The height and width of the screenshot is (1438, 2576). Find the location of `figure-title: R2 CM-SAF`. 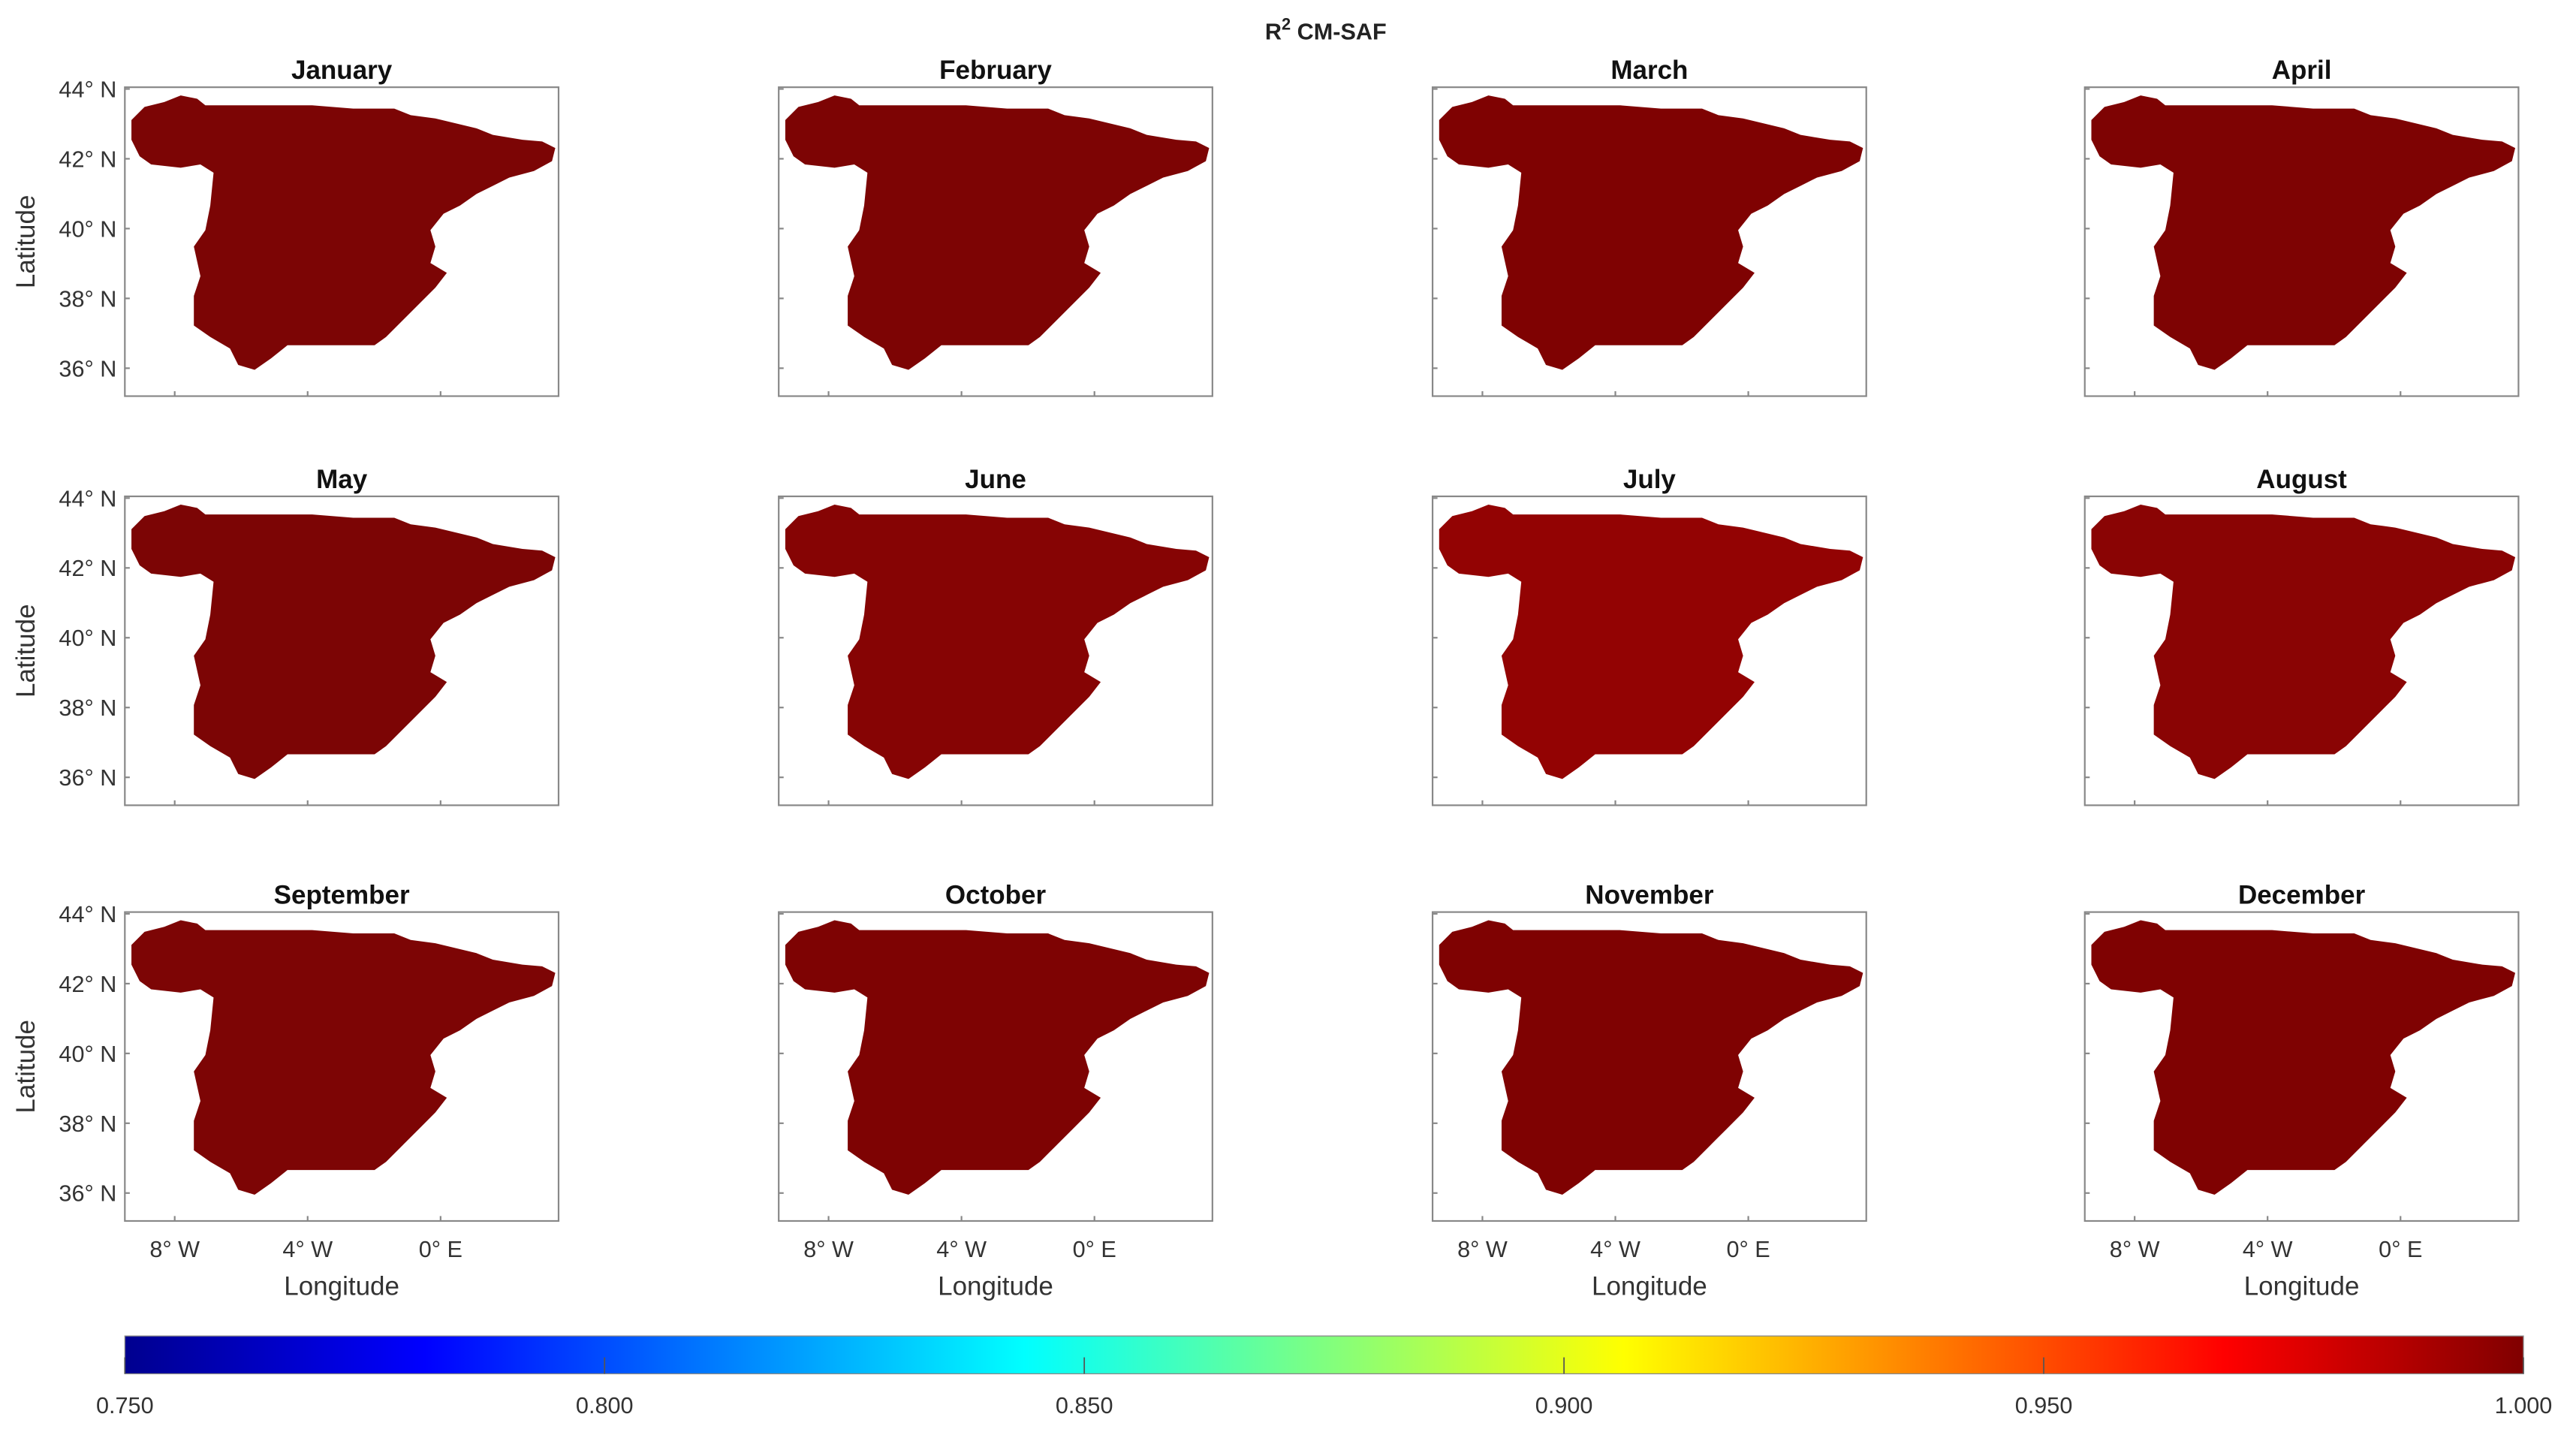

figure-title: R2 CM-SAF is located at coordinates (1326, 30).